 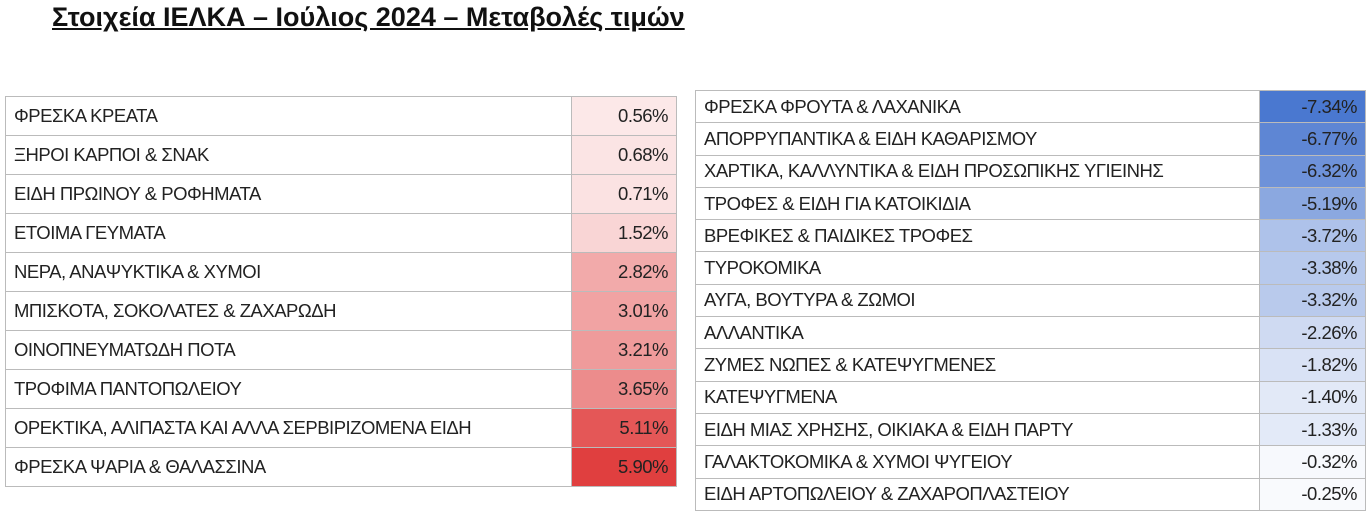 What do you see at coordinates (288, 350) in the screenshot?
I see `category-cell: ΟΙΝΟΠΝΕΥΜΑΤΩΔΗ ΠΟΤΑ` at bounding box center [288, 350].